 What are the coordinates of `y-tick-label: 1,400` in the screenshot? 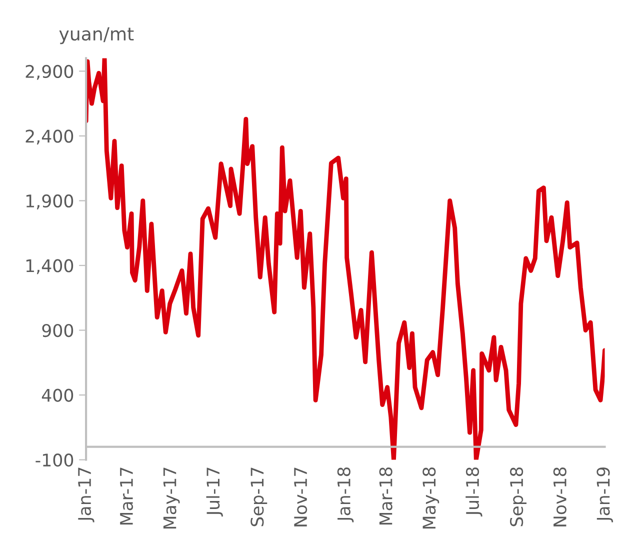 It's located at (50, 266).